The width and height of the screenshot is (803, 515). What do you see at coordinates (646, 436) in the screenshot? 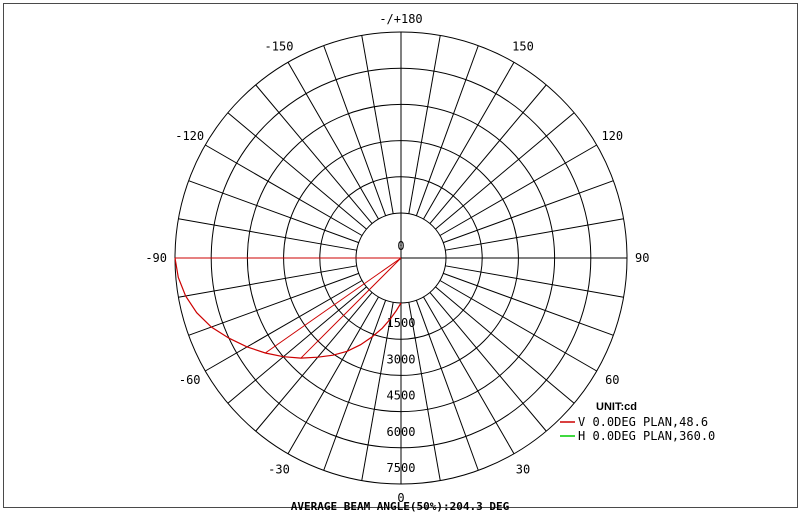
I see `legend-label-h: H 0.0DEG PLAN,360.0` at bounding box center [646, 436].